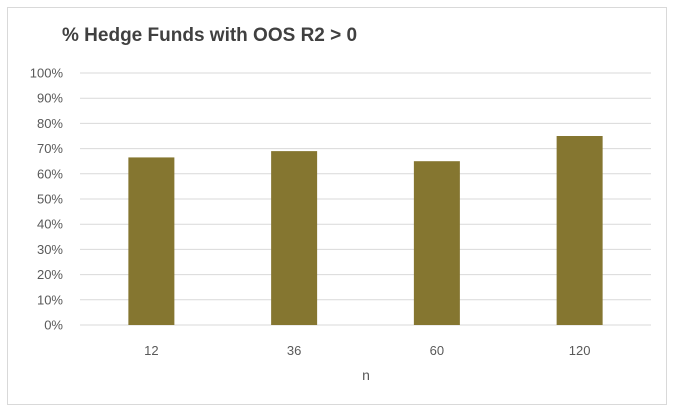 The width and height of the screenshot is (676, 415). What do you see at coordinates (210, 35) in the screenshot?
I see `chart-title: % Hedge Funds with OOS R2 > 0` at bounding box center [210, 35].